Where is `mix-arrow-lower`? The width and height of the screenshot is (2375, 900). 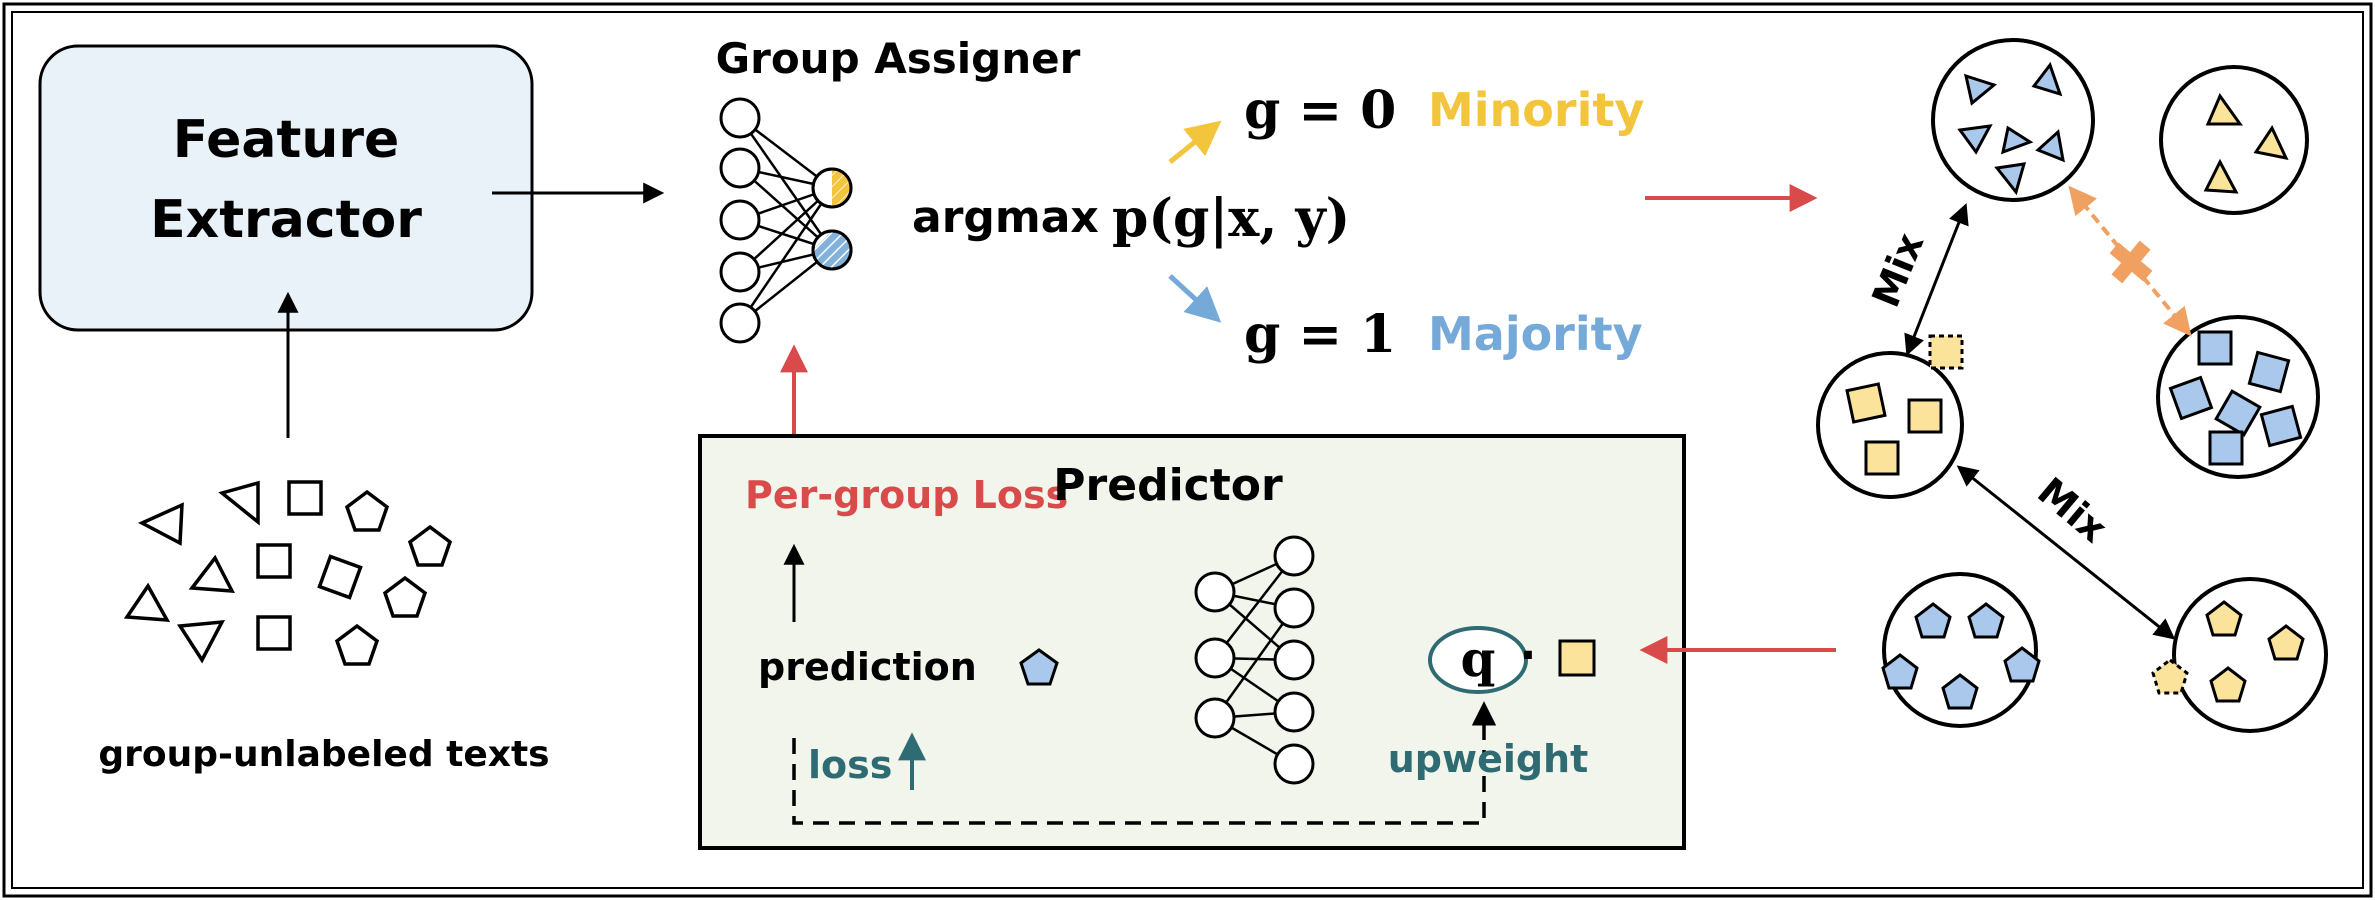 mix-arrow-lower is located at coordinates (2066, 552).